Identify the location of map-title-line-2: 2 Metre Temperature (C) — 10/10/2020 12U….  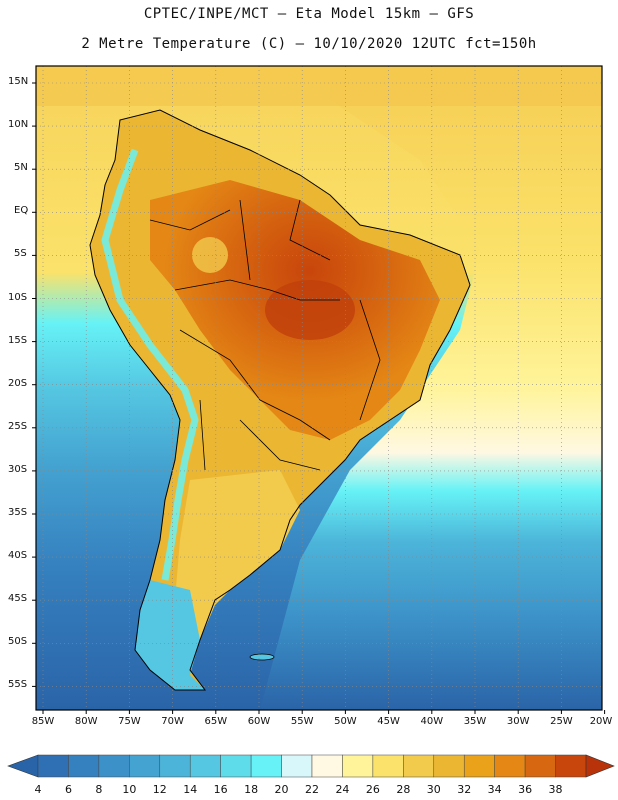
(309, 44).